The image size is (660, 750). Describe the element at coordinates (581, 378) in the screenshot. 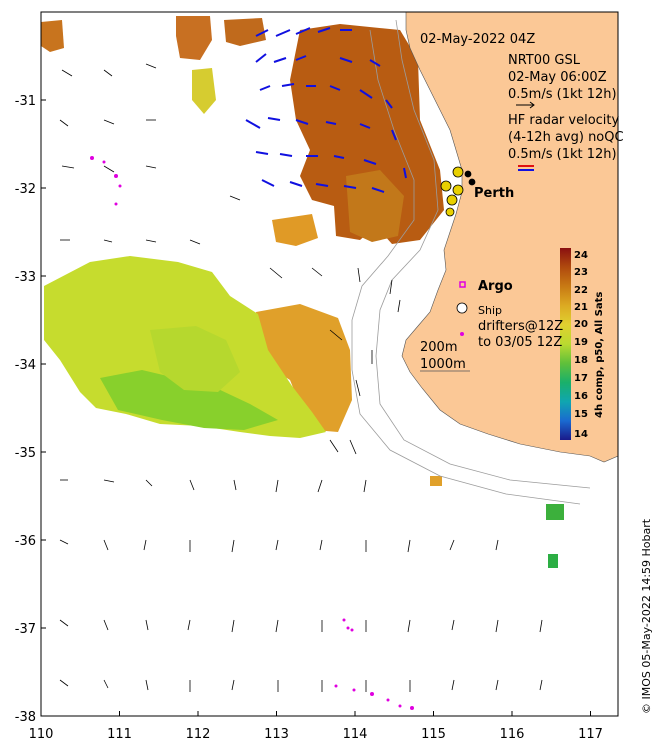

I see `colorbar-tick: 17` at that location.